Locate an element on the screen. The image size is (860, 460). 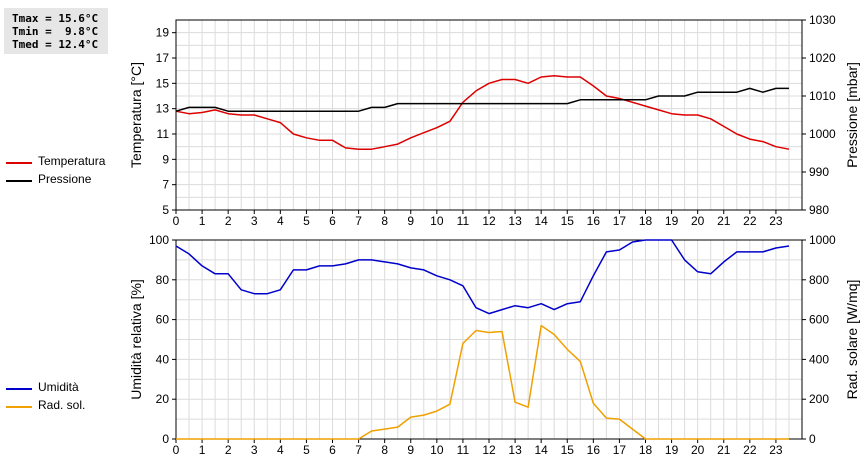
chart-2-x-tick-label: 0 is located at coordinates (176, 450).